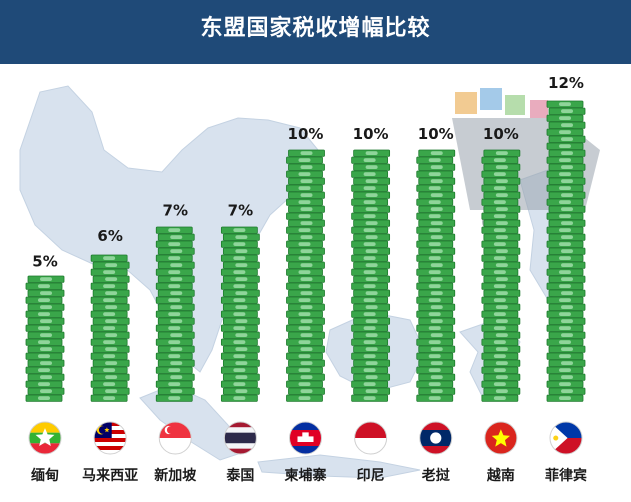  What do you see at coordinates (240, 438) in the screenshot?
I see `thailand-flag-icon` at bounding box center [240, 438].